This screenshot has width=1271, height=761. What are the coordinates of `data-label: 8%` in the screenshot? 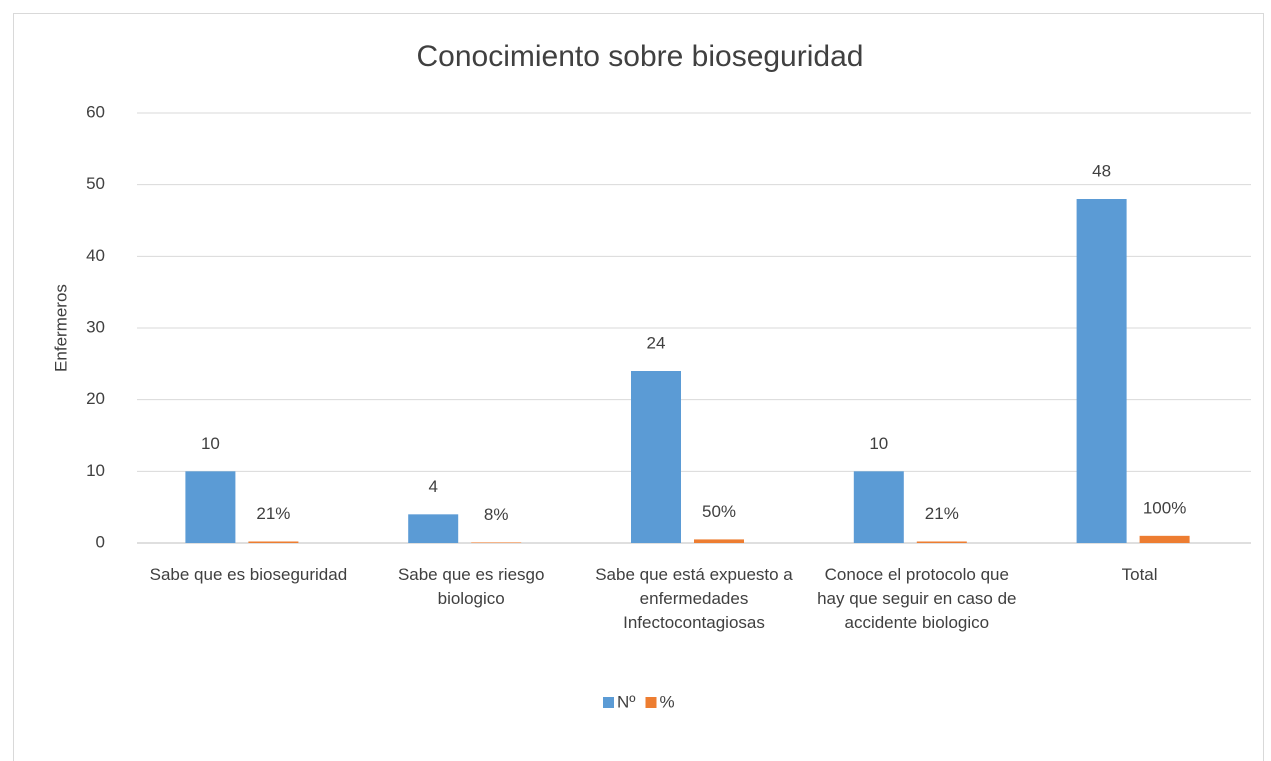 It's located at (496, 514).